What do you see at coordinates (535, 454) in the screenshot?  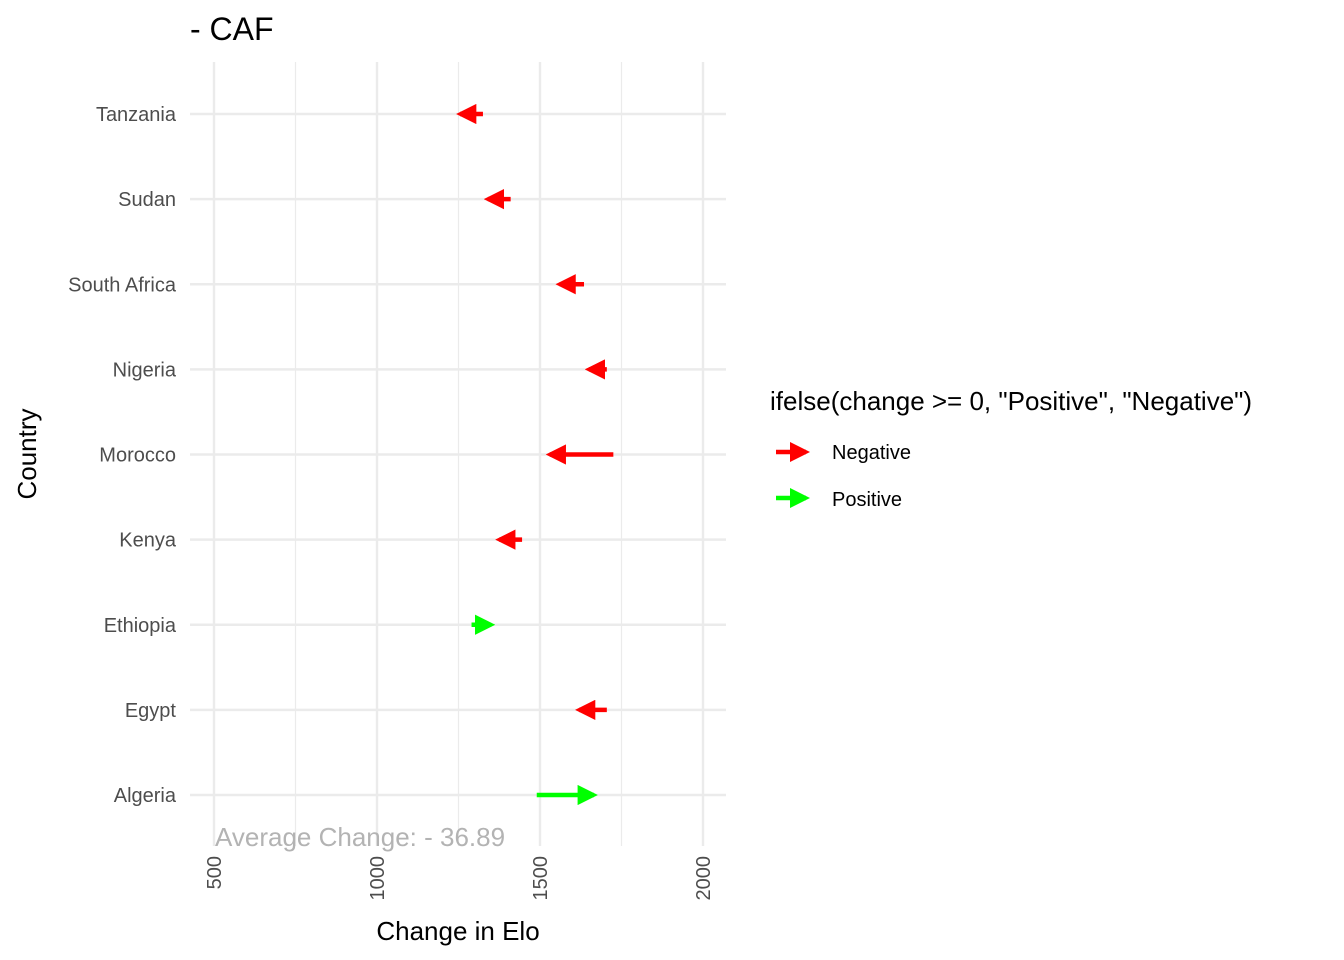 I see `arrows` at bounding box center [535, 454].